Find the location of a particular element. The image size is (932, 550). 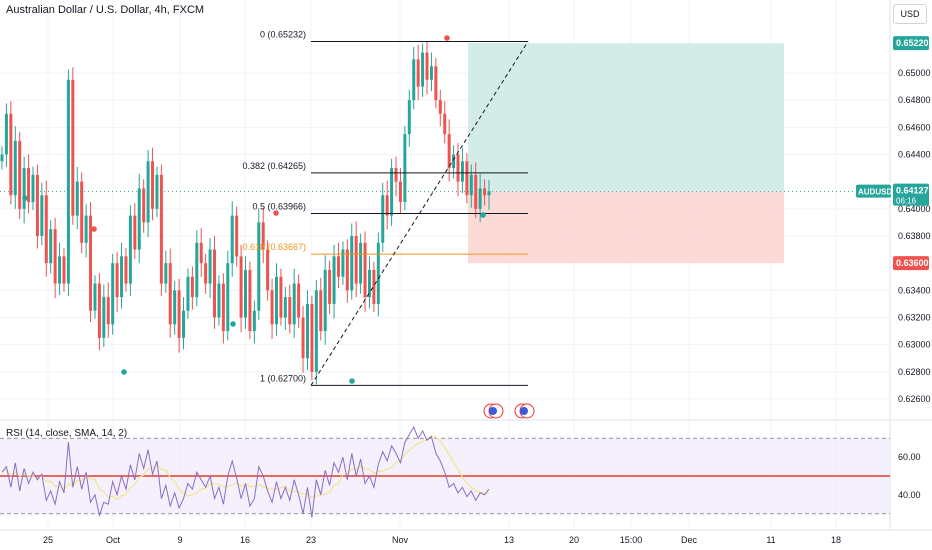

bar-countdown-label: 06:16 is located at coordinates (906, 201).